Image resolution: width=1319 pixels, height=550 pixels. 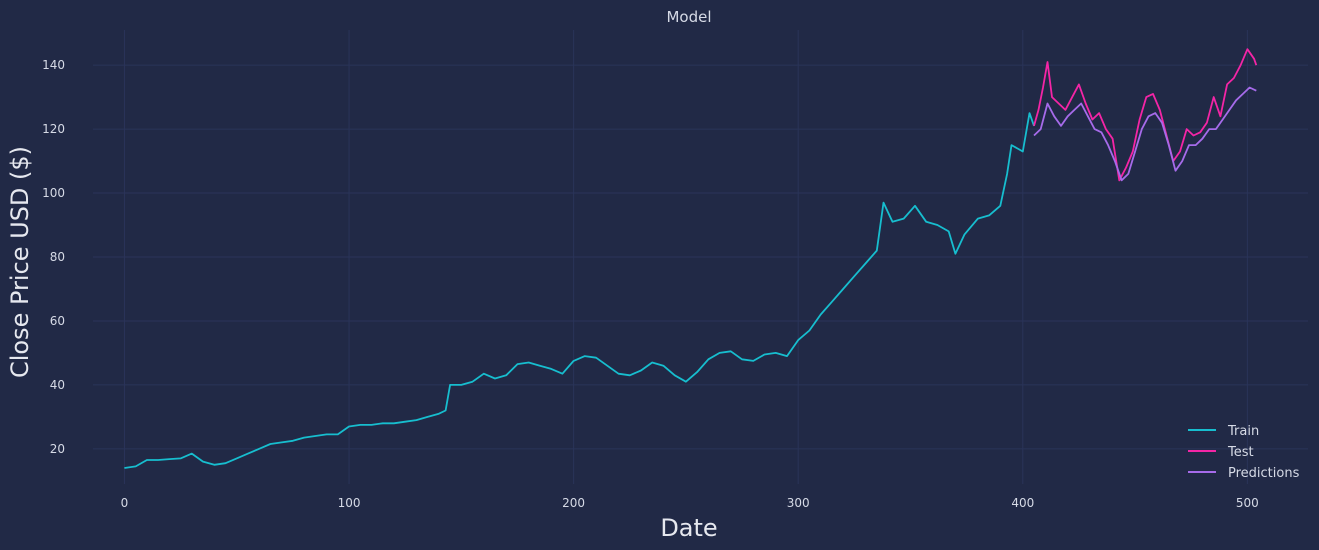 What do you see at coordinates (53, 193) in the screenshot?
I see `y-tick-label: 100` at bounding box center [53, 193].